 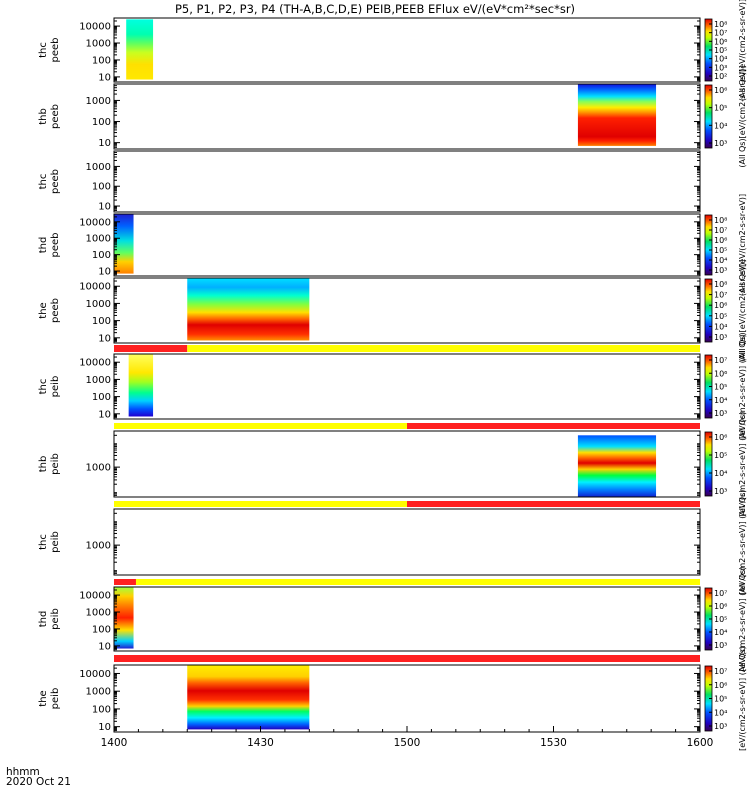 I want to click on x-tick-label: 1400, so click(x=114, y=743).